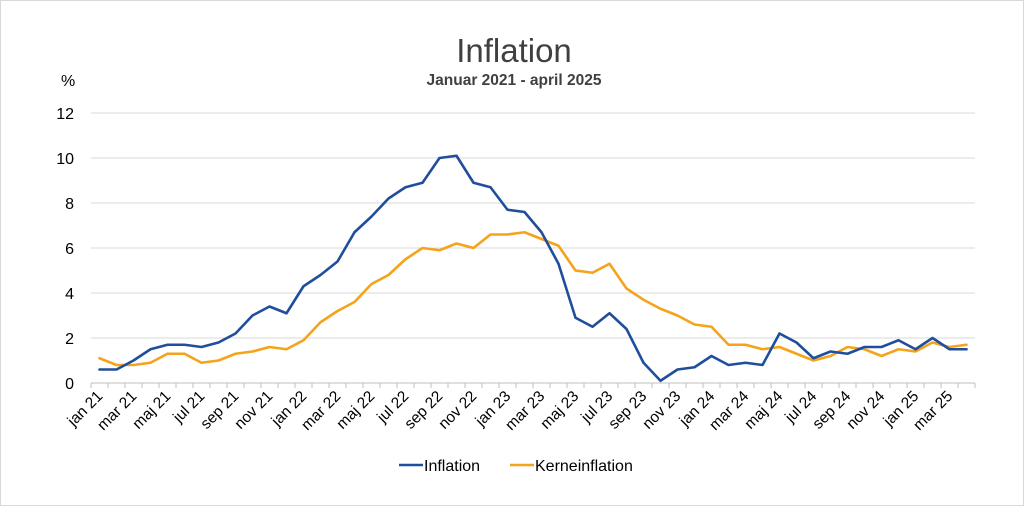  I want to click on y-axis-unit-label: %, so click(68, 81).